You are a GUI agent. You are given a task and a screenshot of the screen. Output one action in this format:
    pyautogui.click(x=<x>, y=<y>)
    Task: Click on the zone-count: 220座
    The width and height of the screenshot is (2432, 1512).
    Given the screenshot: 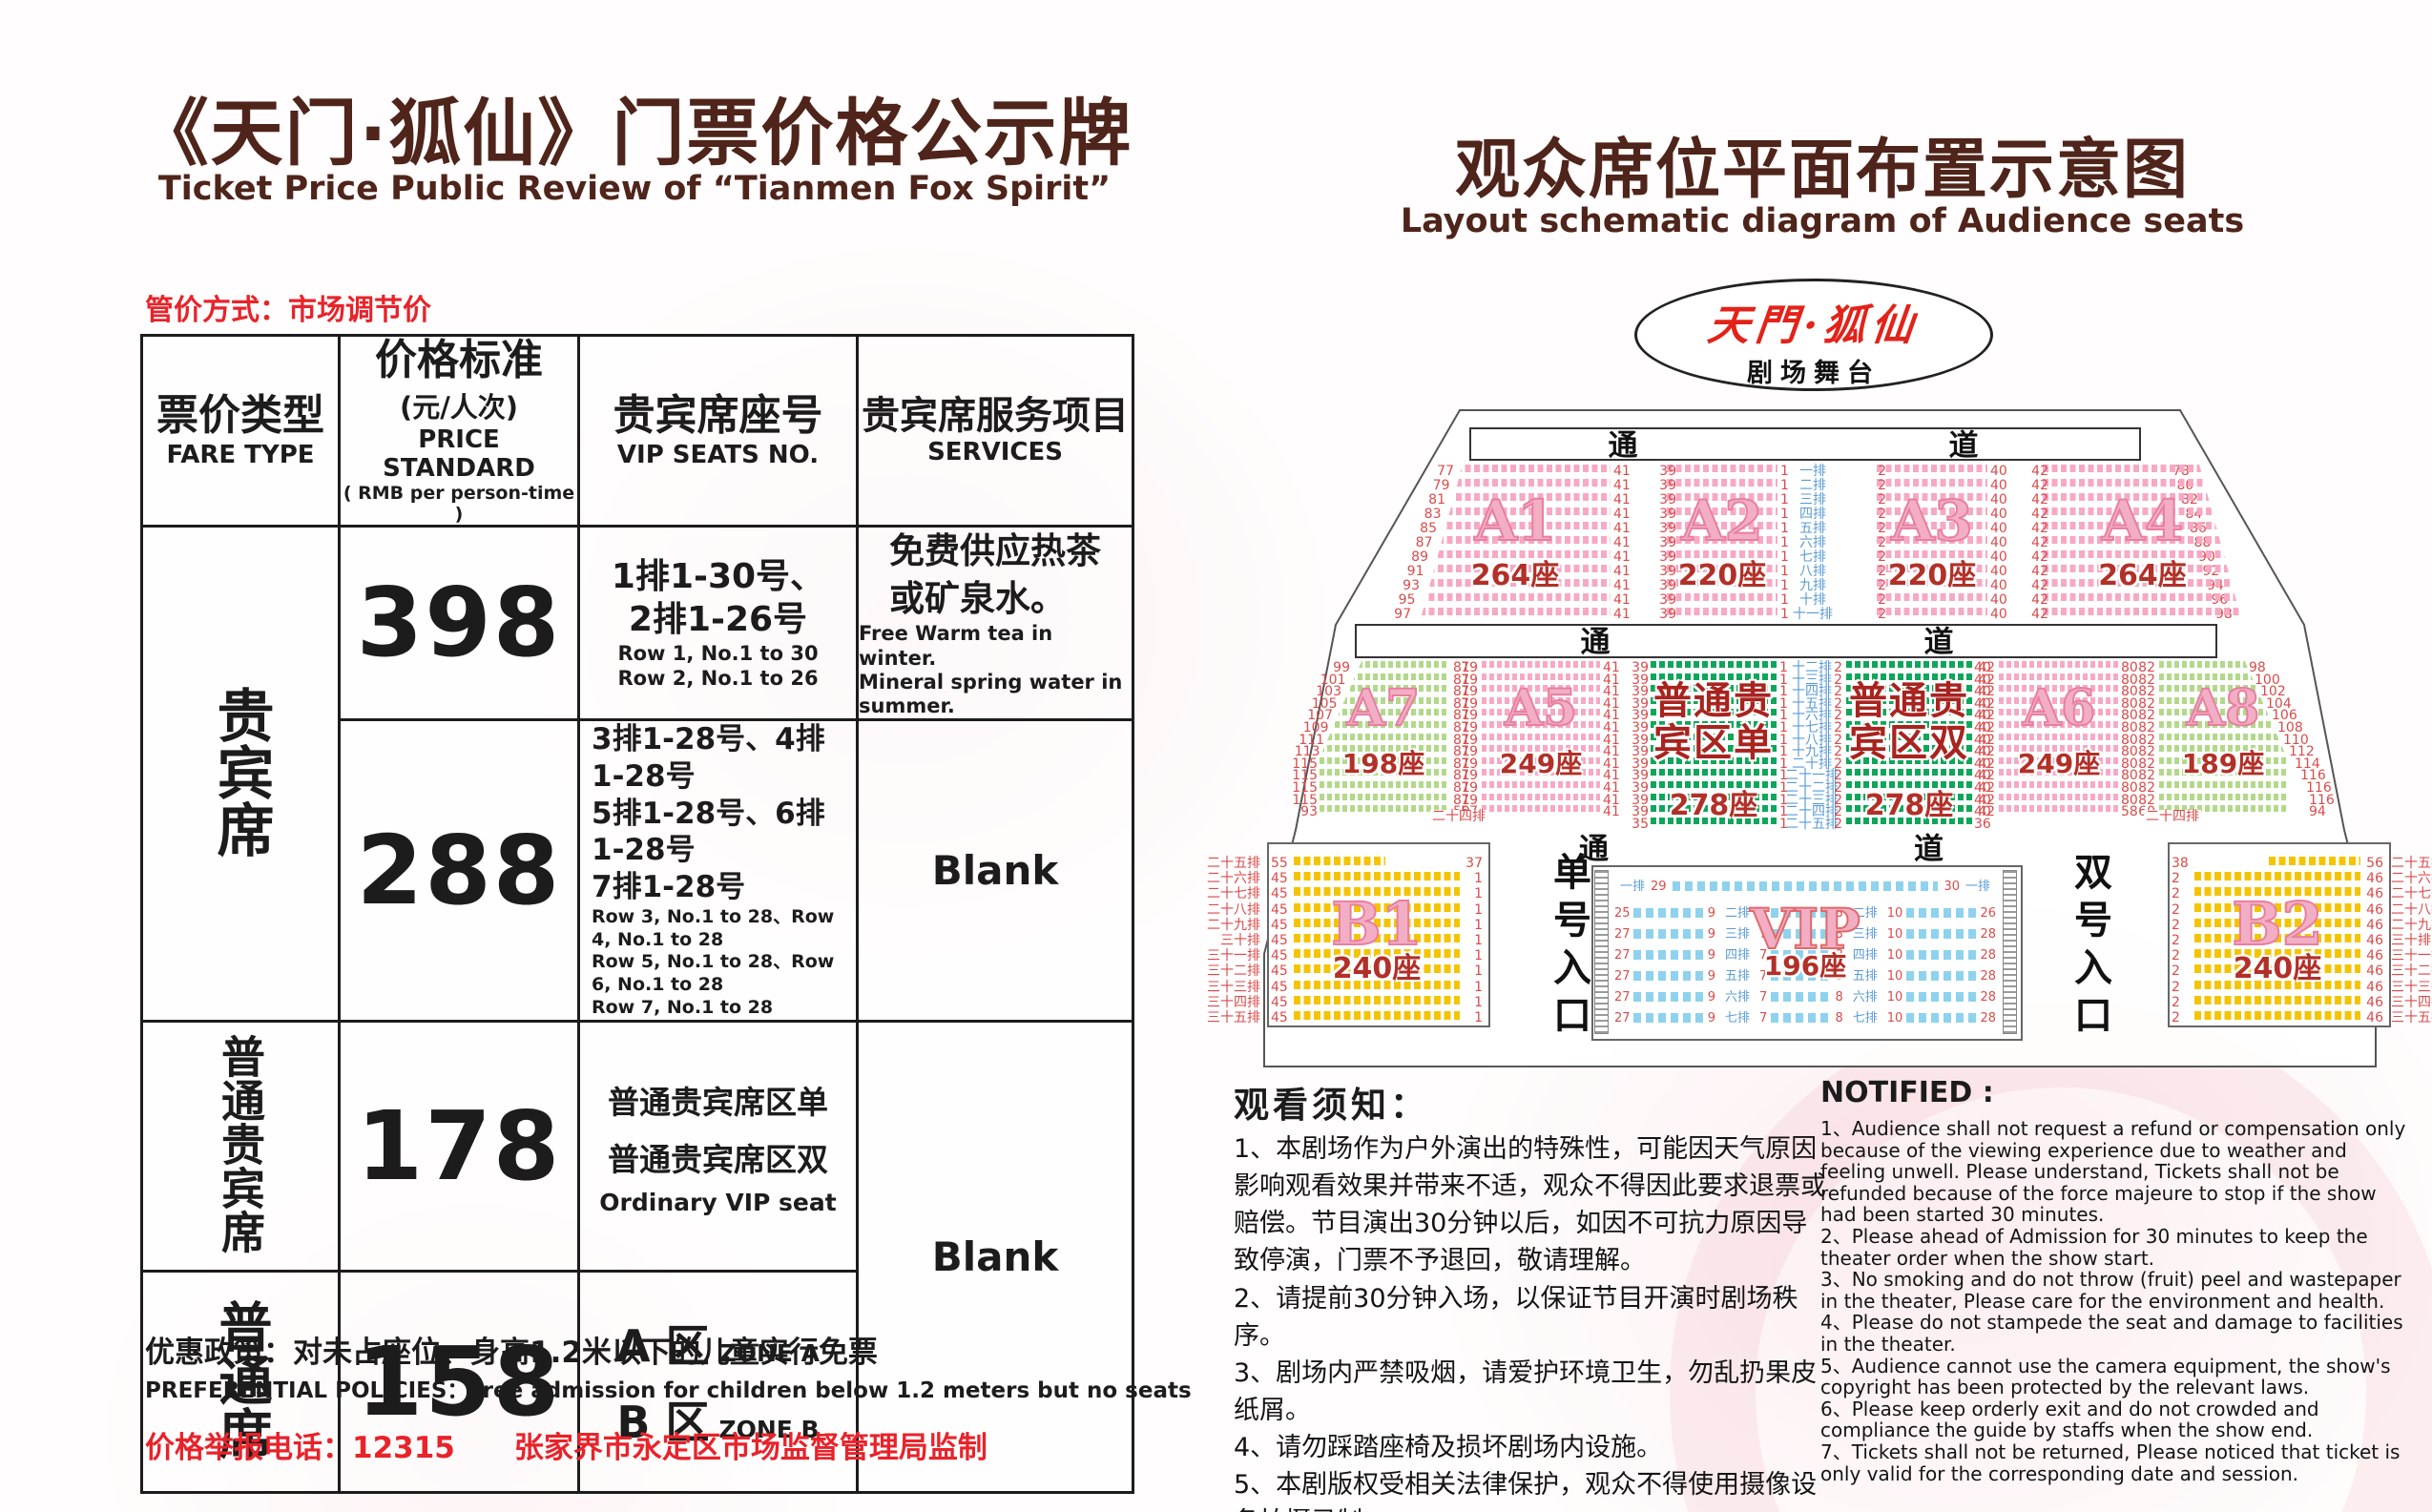 What is the action you would take?
    pyautogui.click(x=1722, y=575)
    